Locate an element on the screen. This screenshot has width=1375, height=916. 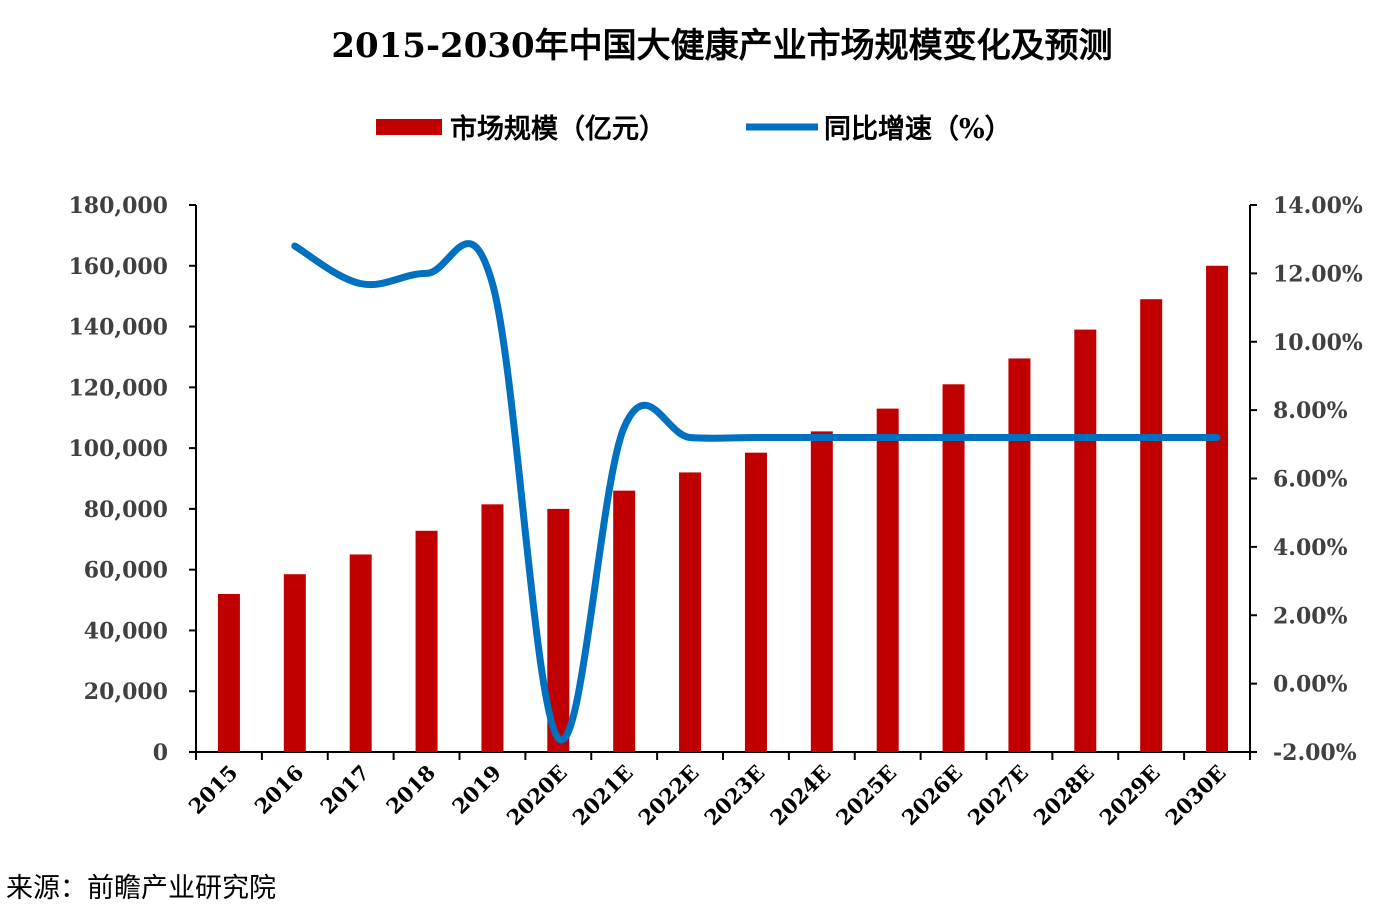
y-right-tick-label: 4.00% is located at coordinates (1310, 548).